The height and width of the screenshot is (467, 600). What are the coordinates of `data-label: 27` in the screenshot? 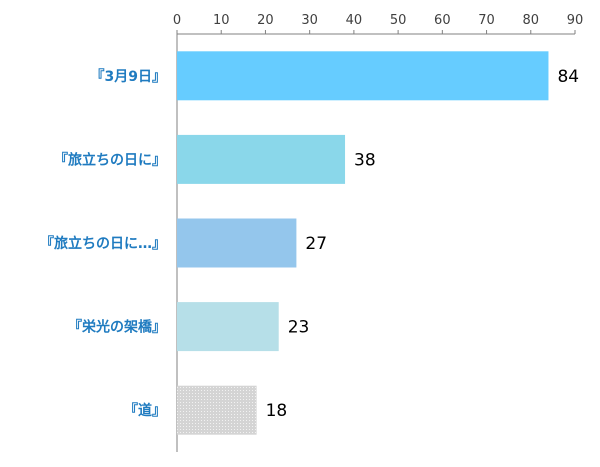 It's located at (316, 244).